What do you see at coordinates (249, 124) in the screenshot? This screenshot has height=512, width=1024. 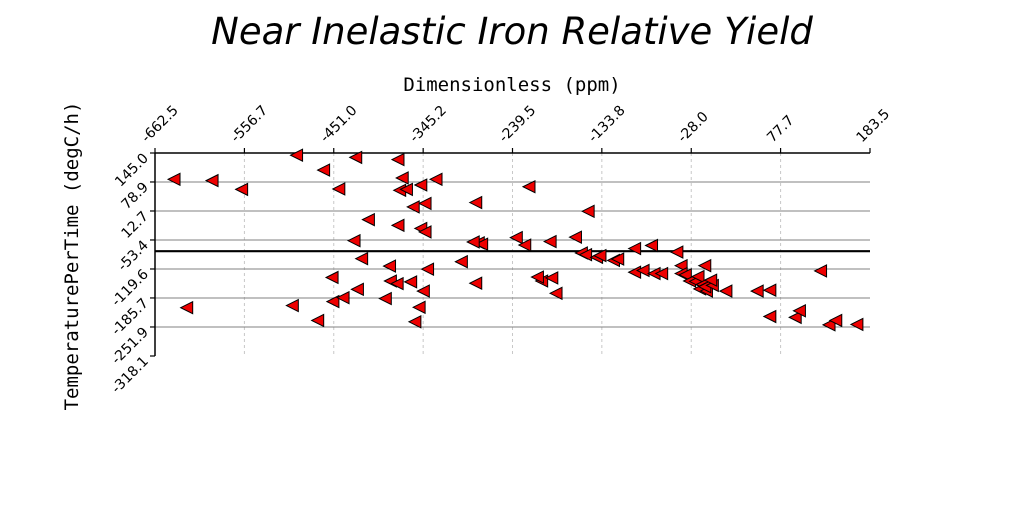 I see `x-tick-label: -556.7` at bounding box center [249, 124].